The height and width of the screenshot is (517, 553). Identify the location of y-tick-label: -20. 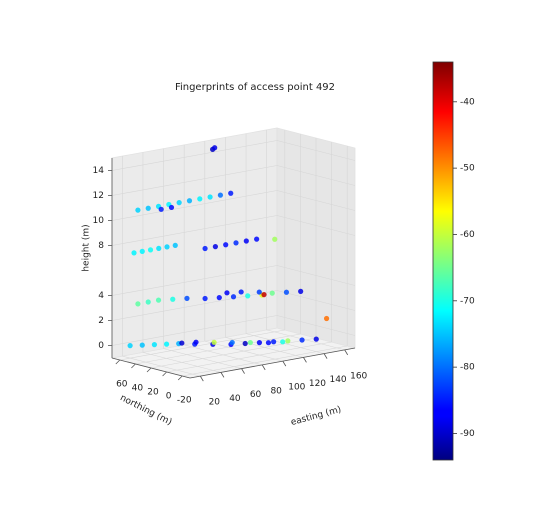
(184, 401).